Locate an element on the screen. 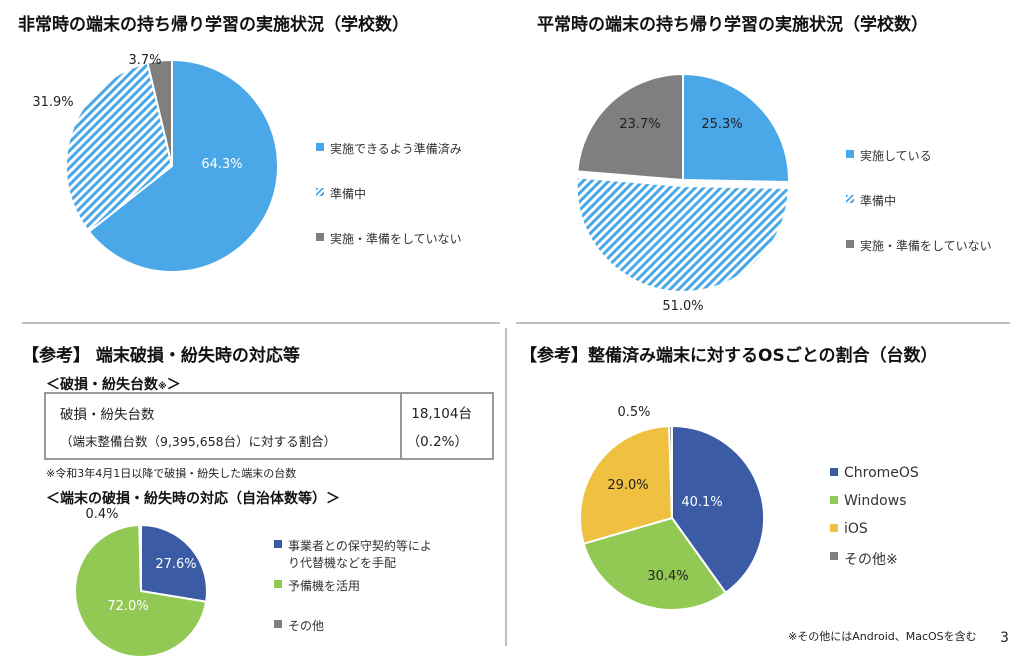  legend-label: 事業者との保守契約等により代替機などを手配 is located at coordinates (360, 554).